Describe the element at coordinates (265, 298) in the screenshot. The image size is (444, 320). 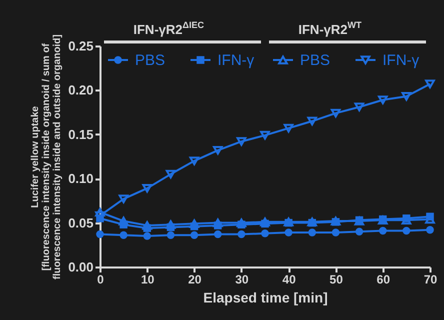
I see `x-axis-title: Elapsed time [min]` at that location.